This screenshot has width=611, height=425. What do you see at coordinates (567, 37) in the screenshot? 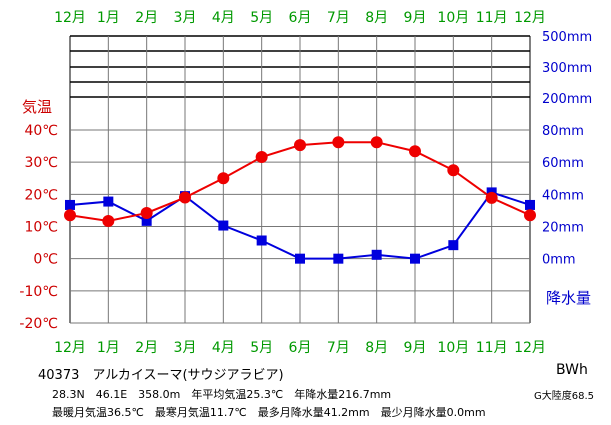
I see `precip-upper-tick-label: 500mm` at bounding box center [567, 37].